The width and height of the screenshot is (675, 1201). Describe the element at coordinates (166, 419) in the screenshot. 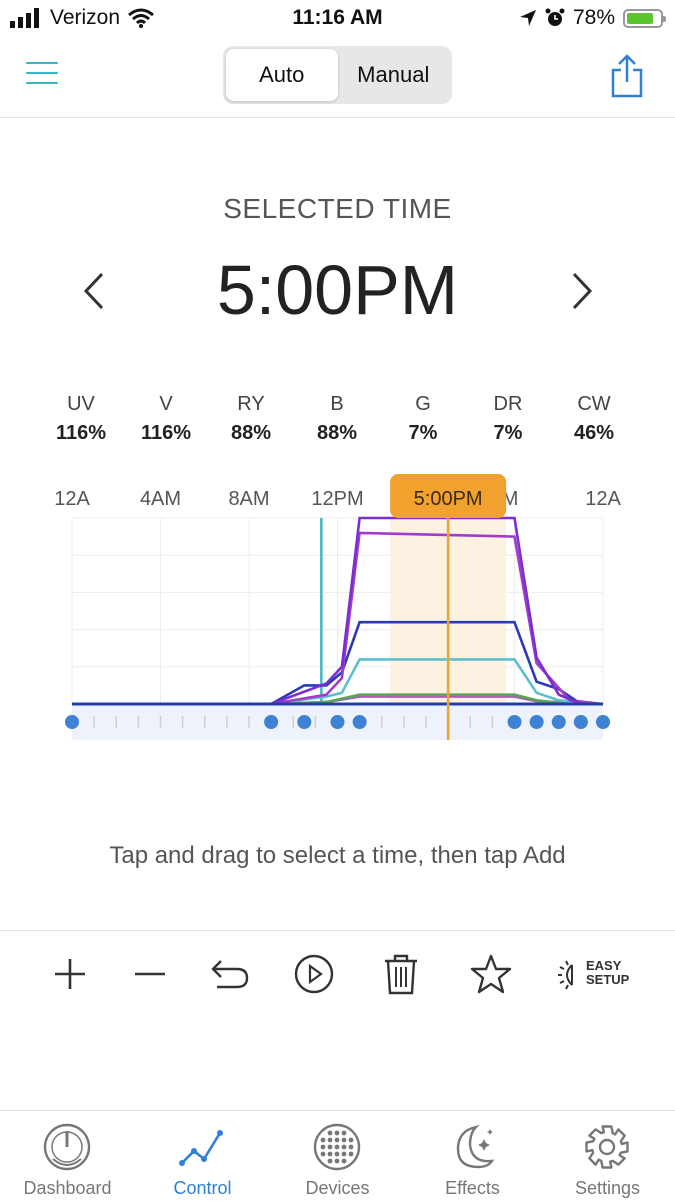

I see `channel-v: V 116%` at that location.